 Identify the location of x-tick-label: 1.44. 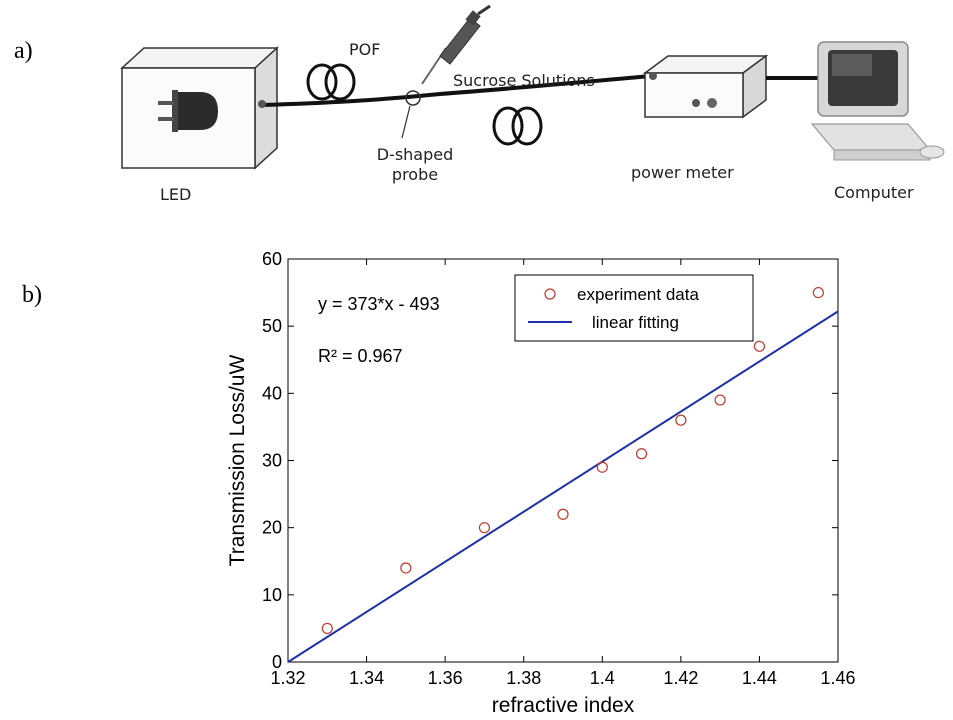
(759, 678).